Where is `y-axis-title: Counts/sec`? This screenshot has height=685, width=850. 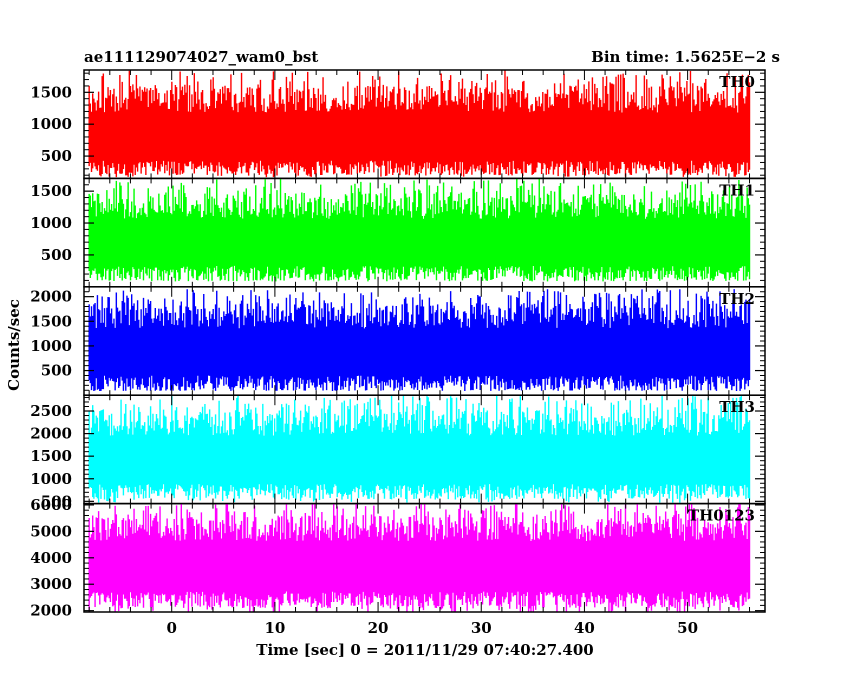 y-axis-title: Counts/sec is located at coordinates (14, 345).